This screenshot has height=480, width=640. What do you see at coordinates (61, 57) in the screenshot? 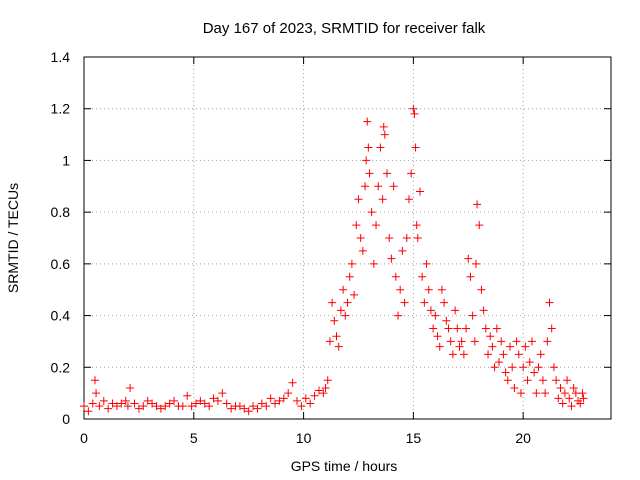
I see `y-tick-label: 1.4` at bounding box center [61, 57].